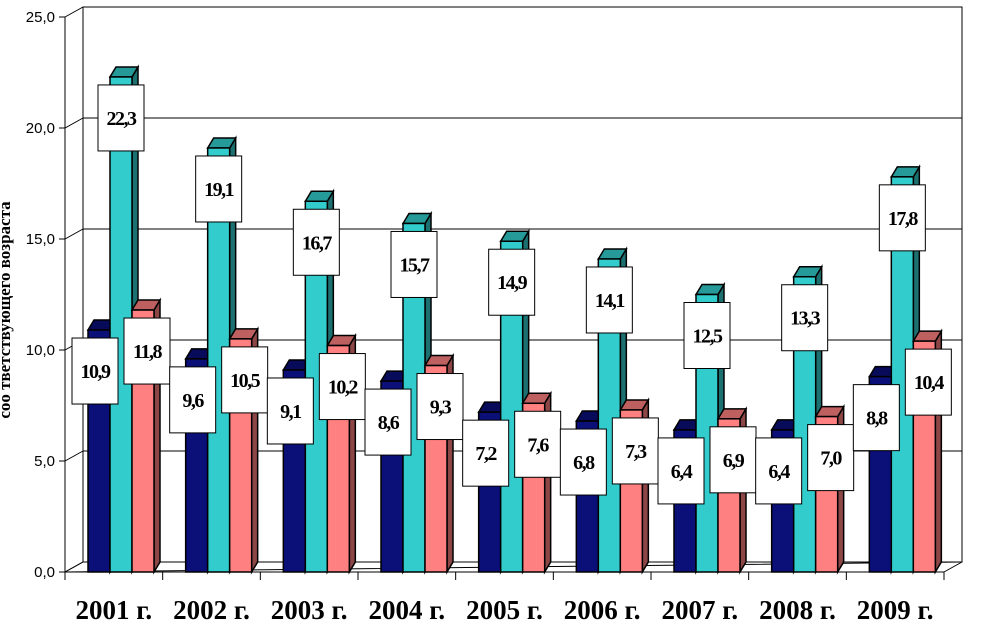 Image resolution: width=981 pixels, height=625 pixels. What do you see at coordinates (40, 239) in the screenshot?
I see `y-tick-label: 15,0` at bounding box center [40, 239].